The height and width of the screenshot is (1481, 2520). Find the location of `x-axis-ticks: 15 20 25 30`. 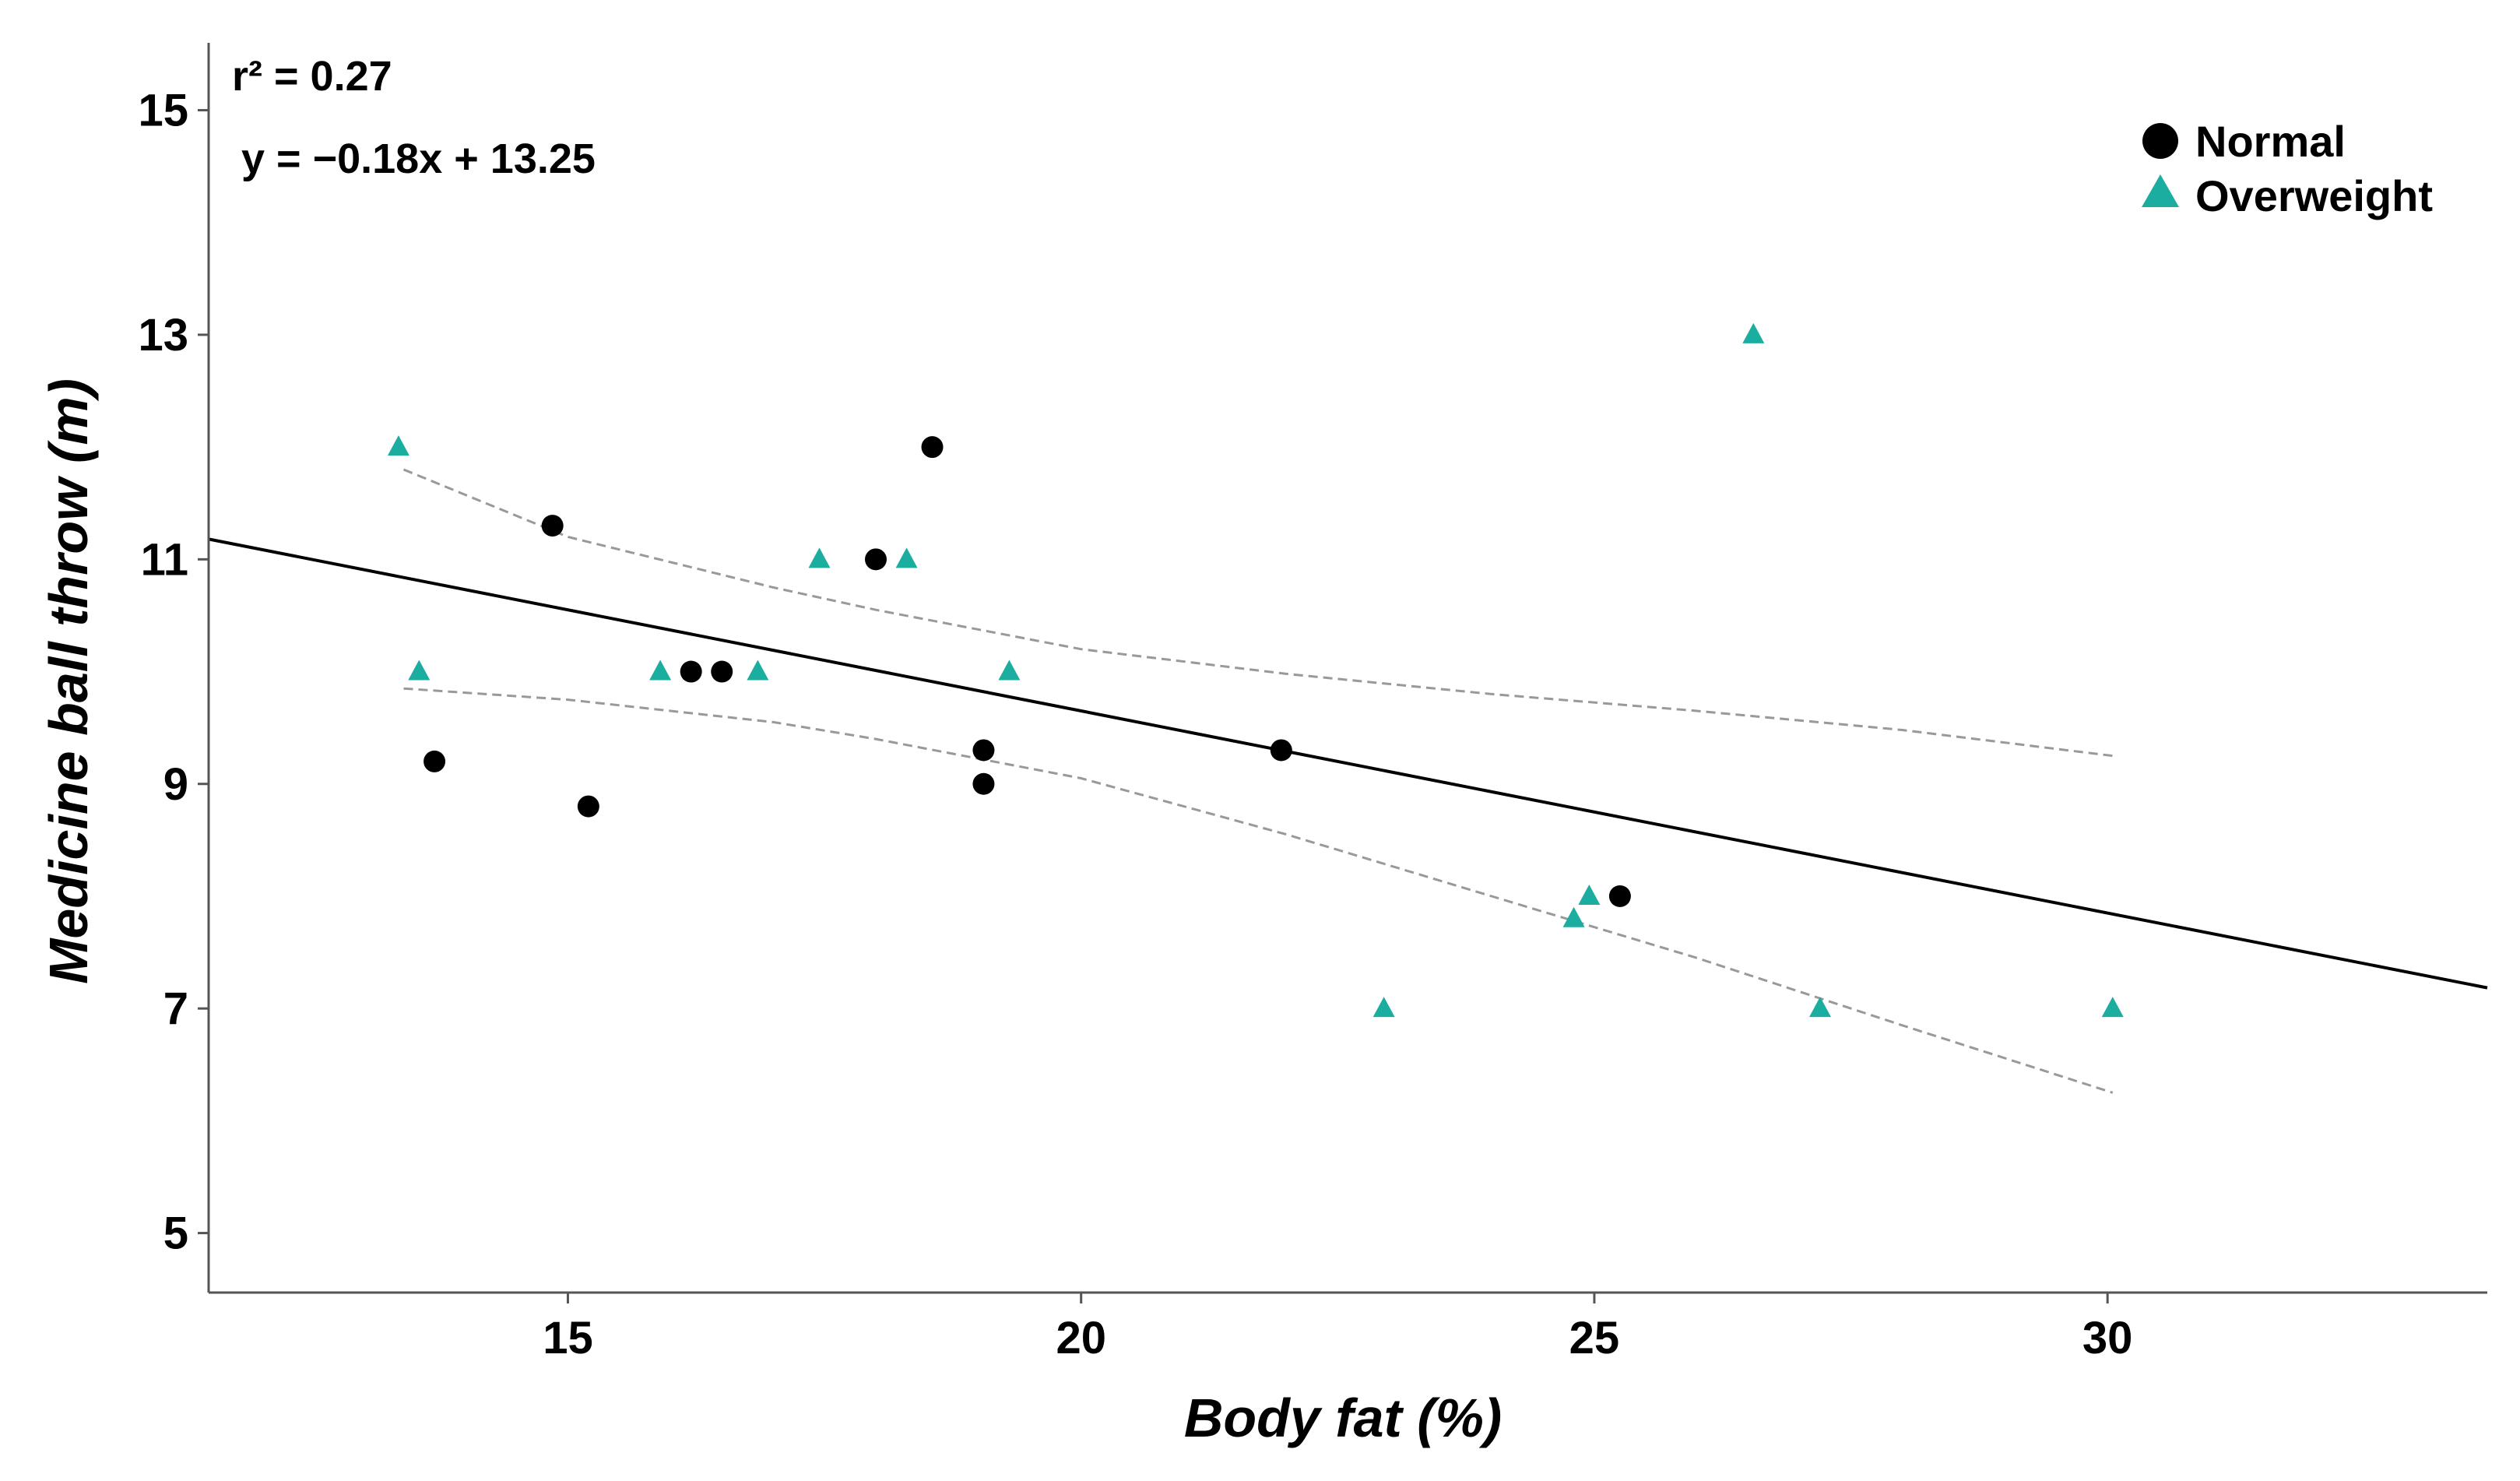

x-axis-ticks: 15 20 25 30 is located at coordinates (1338, 1328).